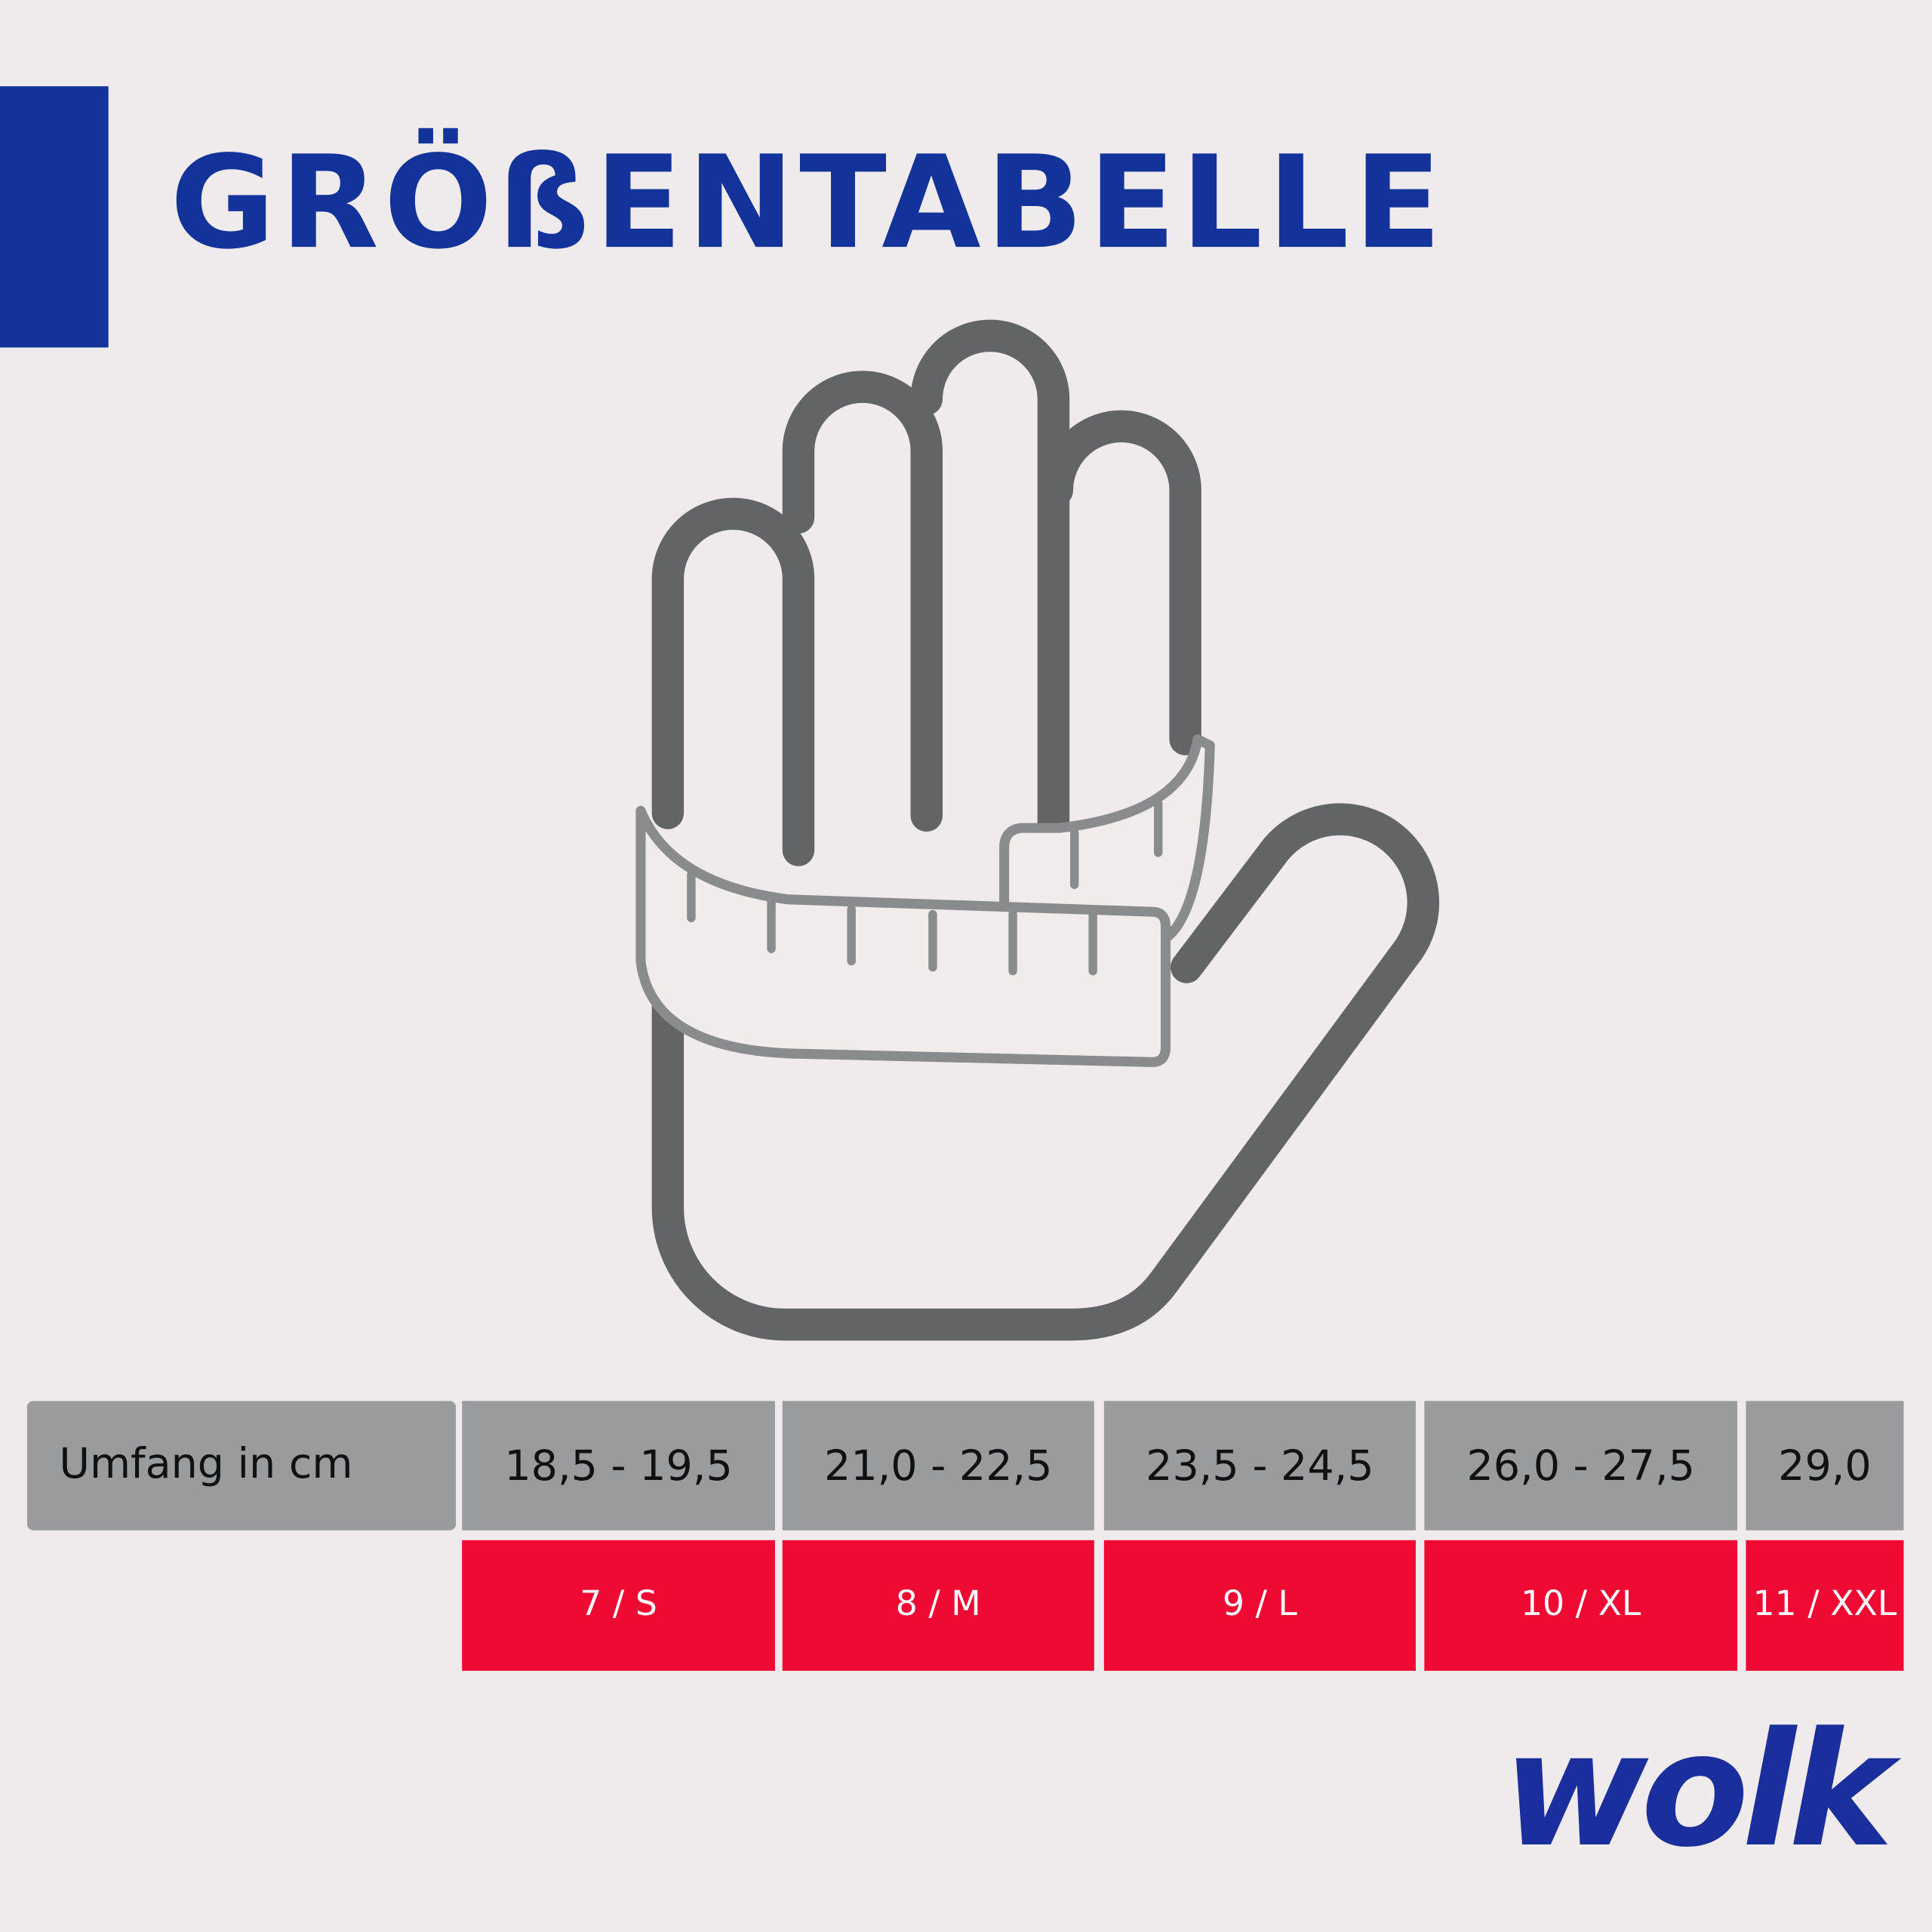  What do you see at coordinates (862, 601) in the screenshot?
I see `ring-finger` at bounding box center [862, 601].